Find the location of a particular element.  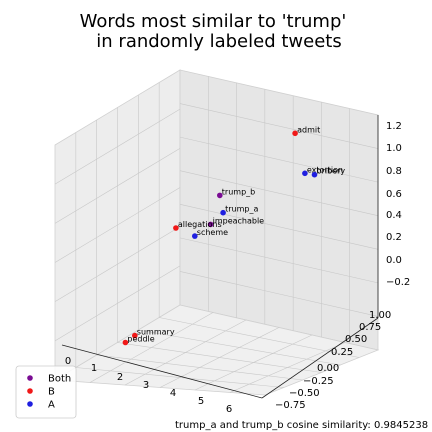

y-tick-label: 0.75 is located at coordinates (370, 327).